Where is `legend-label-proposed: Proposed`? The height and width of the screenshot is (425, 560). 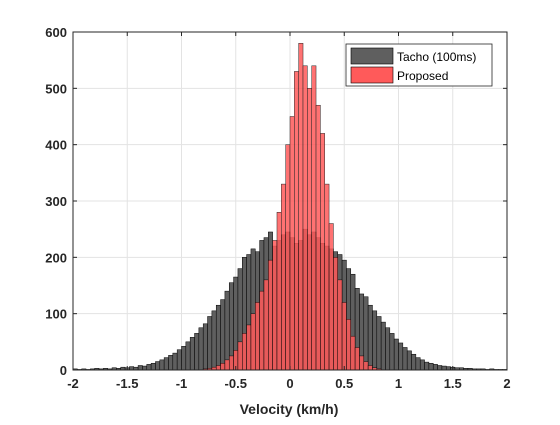 legend-label-proposed: Proposed is located at coordinates (422, 76).